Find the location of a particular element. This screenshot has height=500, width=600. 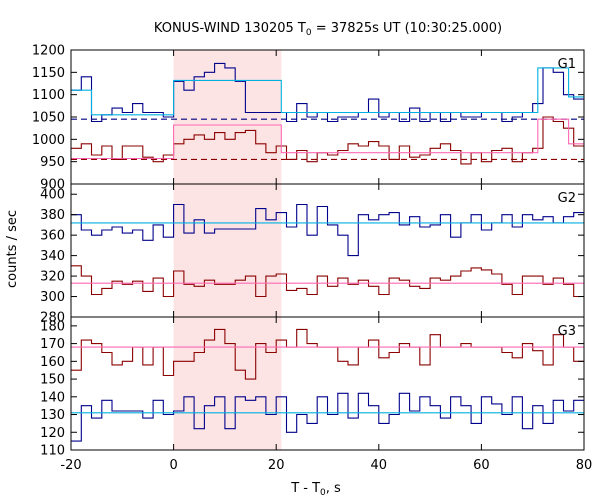

y-tick-label: 1000 is located at coordinates (48, 140).